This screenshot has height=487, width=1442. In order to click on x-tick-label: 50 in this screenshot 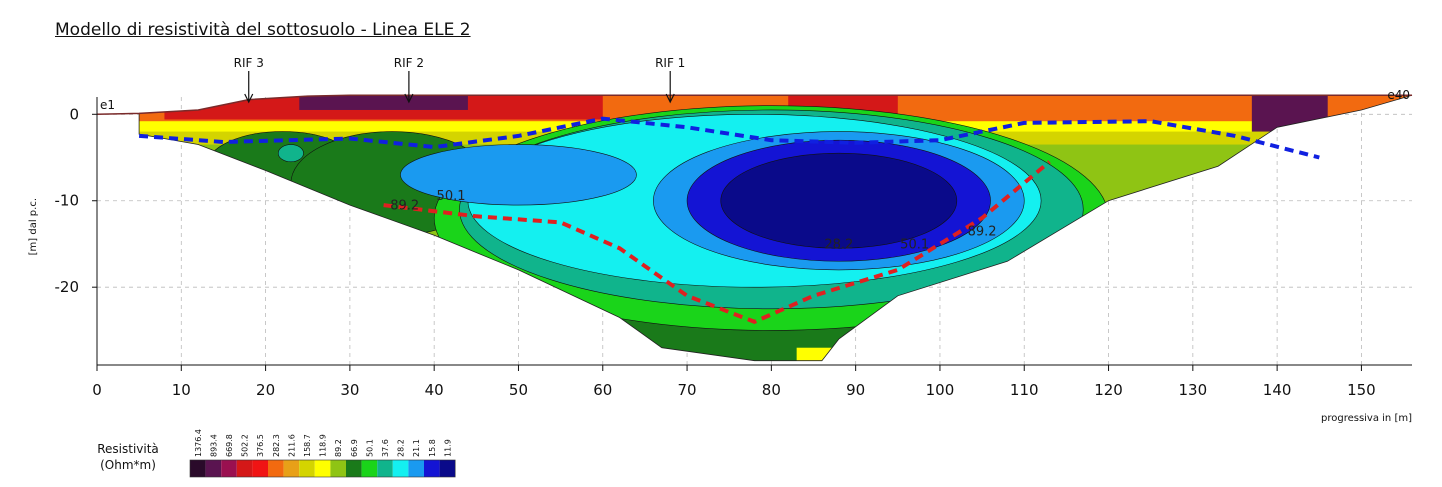, I will do `click(518, 390)`.